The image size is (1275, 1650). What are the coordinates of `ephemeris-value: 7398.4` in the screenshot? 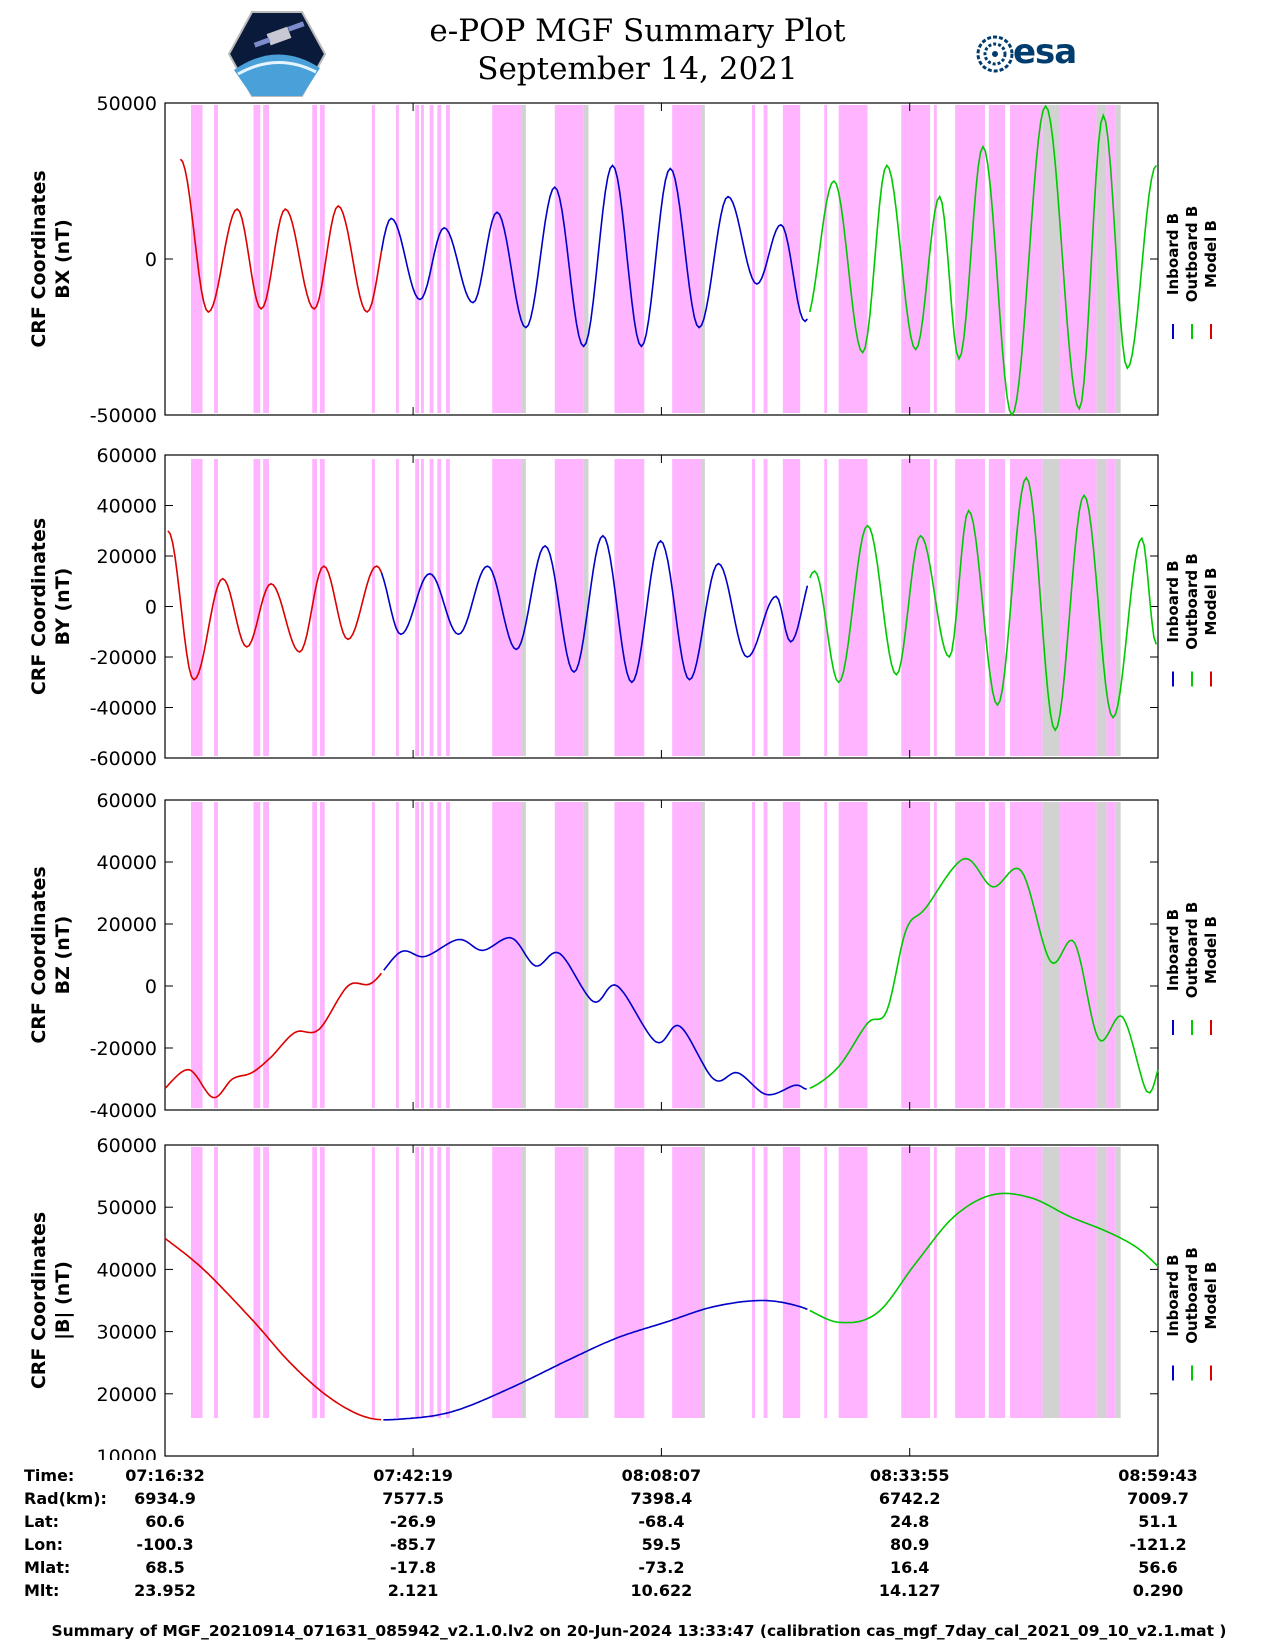 It's located at (661, 1498).